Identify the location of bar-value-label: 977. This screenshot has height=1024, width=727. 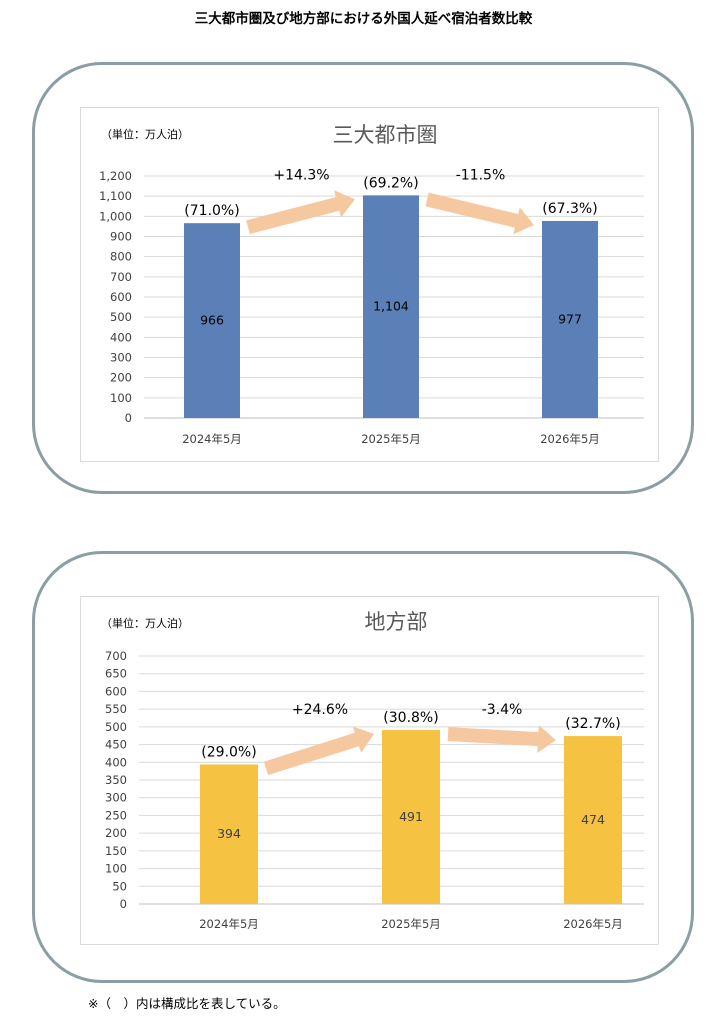
(570, 318).